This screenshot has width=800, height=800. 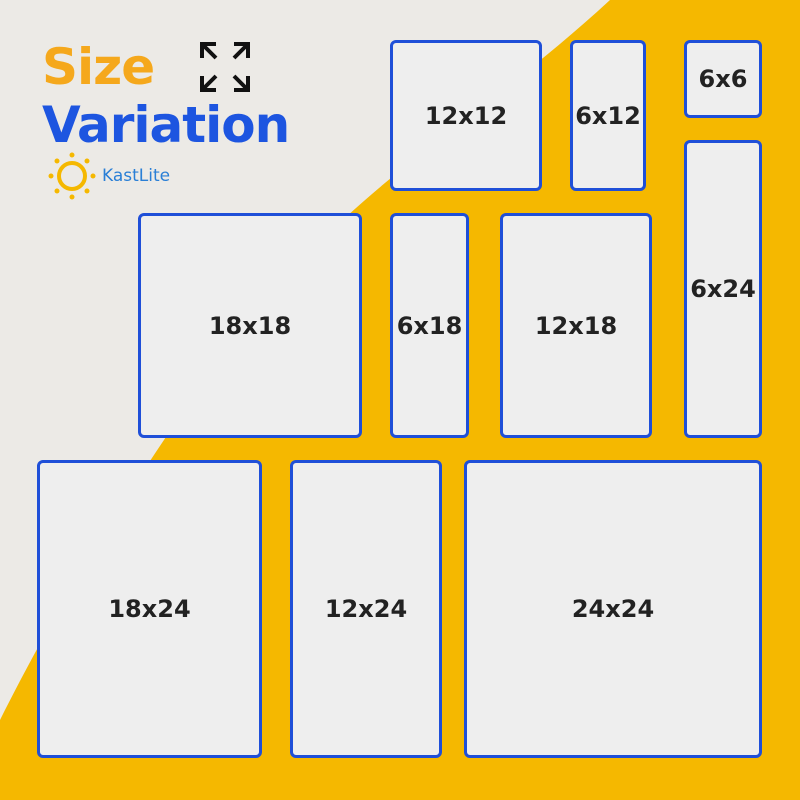 I want to click on brand-logo: KastLite, so click(x=109, y=176).